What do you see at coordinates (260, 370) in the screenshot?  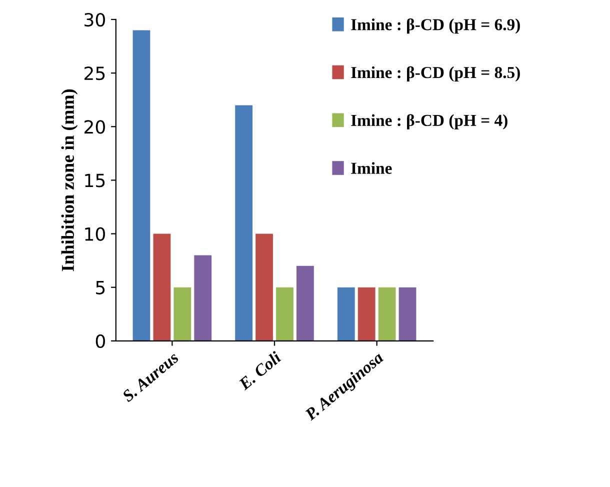 I see `x-tick-label: E. Coli` at bounding box center [260, 370].